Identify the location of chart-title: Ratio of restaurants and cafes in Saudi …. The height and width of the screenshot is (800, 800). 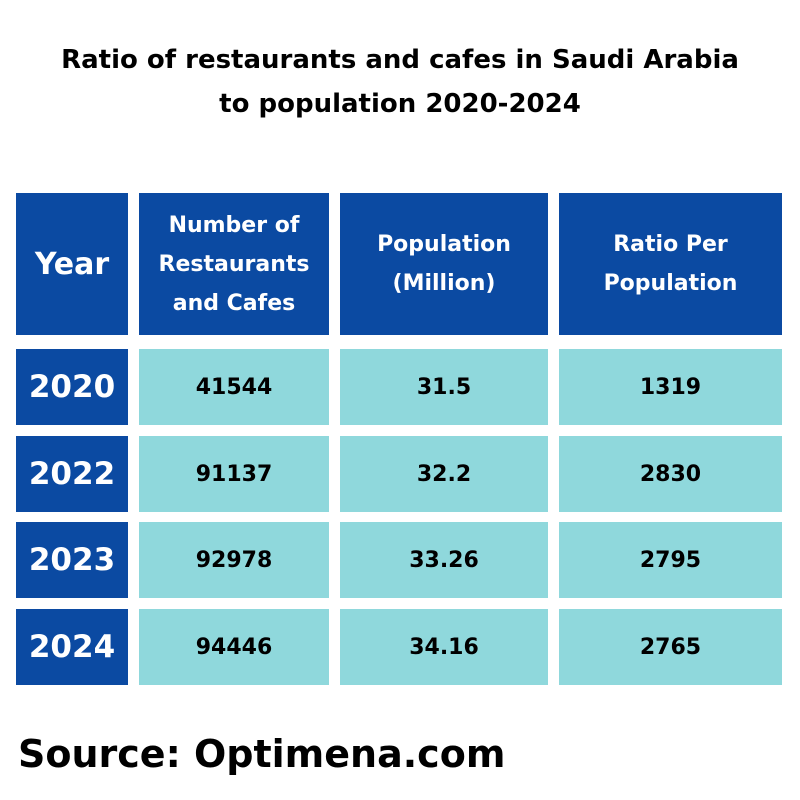
(400, 82).